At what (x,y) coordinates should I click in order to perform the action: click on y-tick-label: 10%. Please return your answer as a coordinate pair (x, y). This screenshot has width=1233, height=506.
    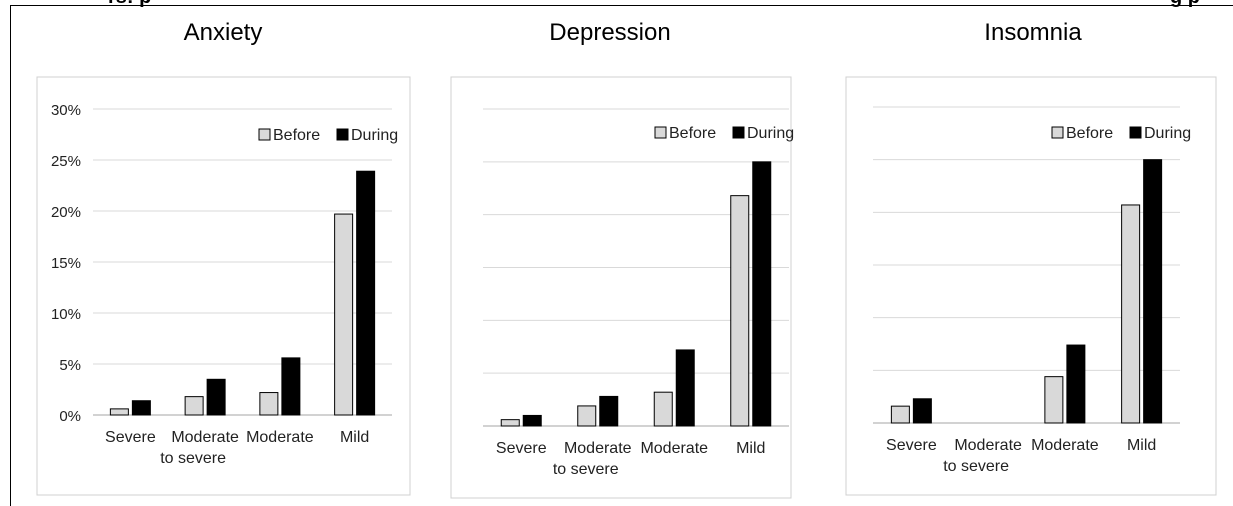
    Looking at the image, I should click on (66, 314).